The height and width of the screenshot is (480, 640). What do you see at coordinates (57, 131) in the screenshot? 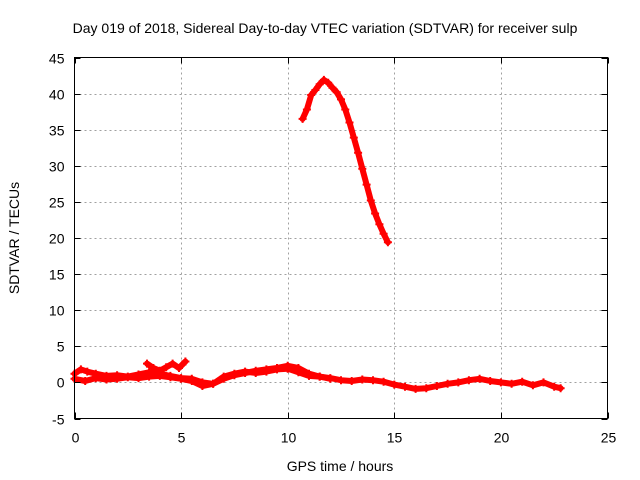
I see `y-tick-label: 35` at bounding box center [57, 131].